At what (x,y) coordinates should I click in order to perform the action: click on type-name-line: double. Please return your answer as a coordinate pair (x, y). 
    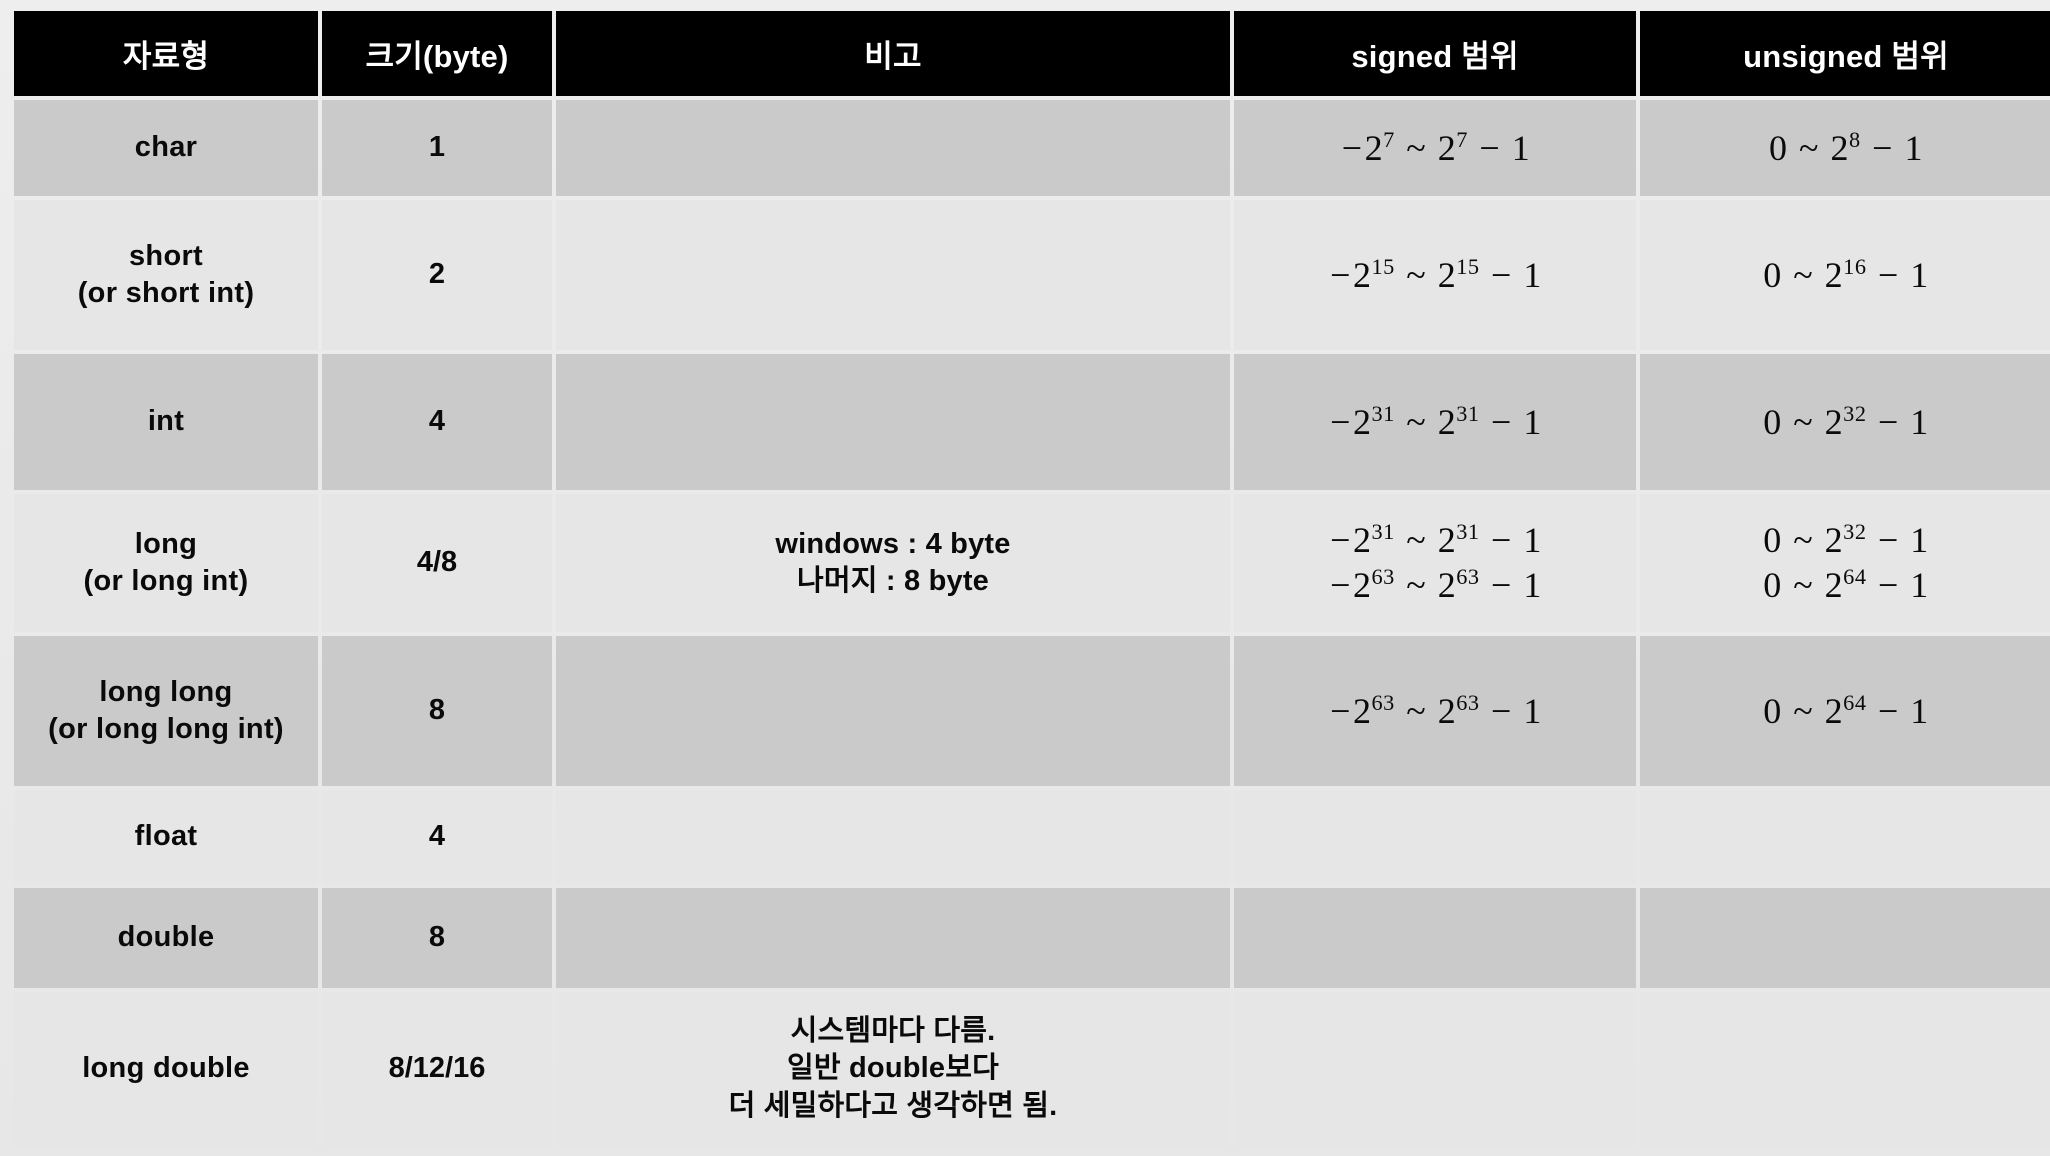
    Looking at the image, I should click on (166, 937).